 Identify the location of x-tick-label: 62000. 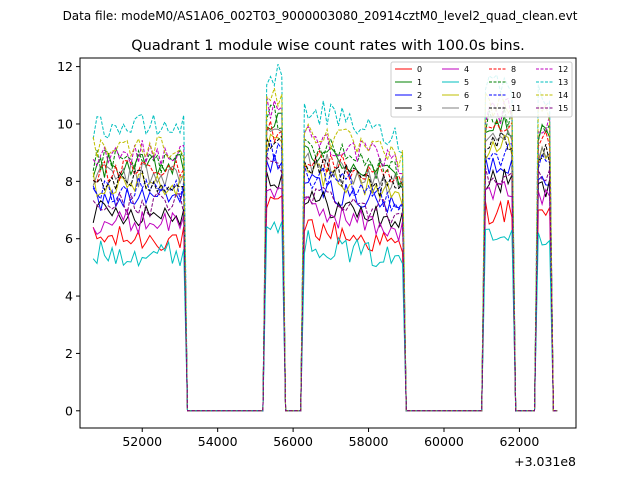
(520, 441).